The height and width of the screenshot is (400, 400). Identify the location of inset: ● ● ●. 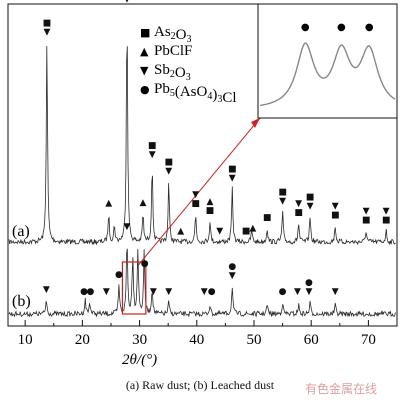
(327, 61).